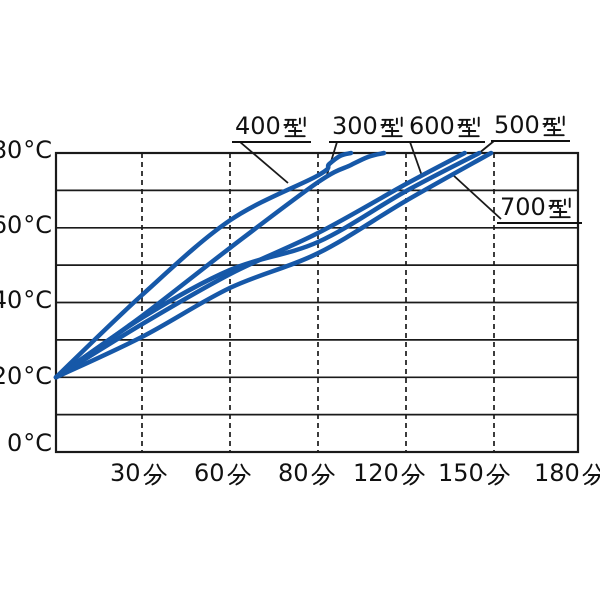 This screenshot has height=600, width=600. What do you see at coordinates (461, 473) in the screenshot?
I see `x-tick-value: 150` at bounding box center [461, 473].